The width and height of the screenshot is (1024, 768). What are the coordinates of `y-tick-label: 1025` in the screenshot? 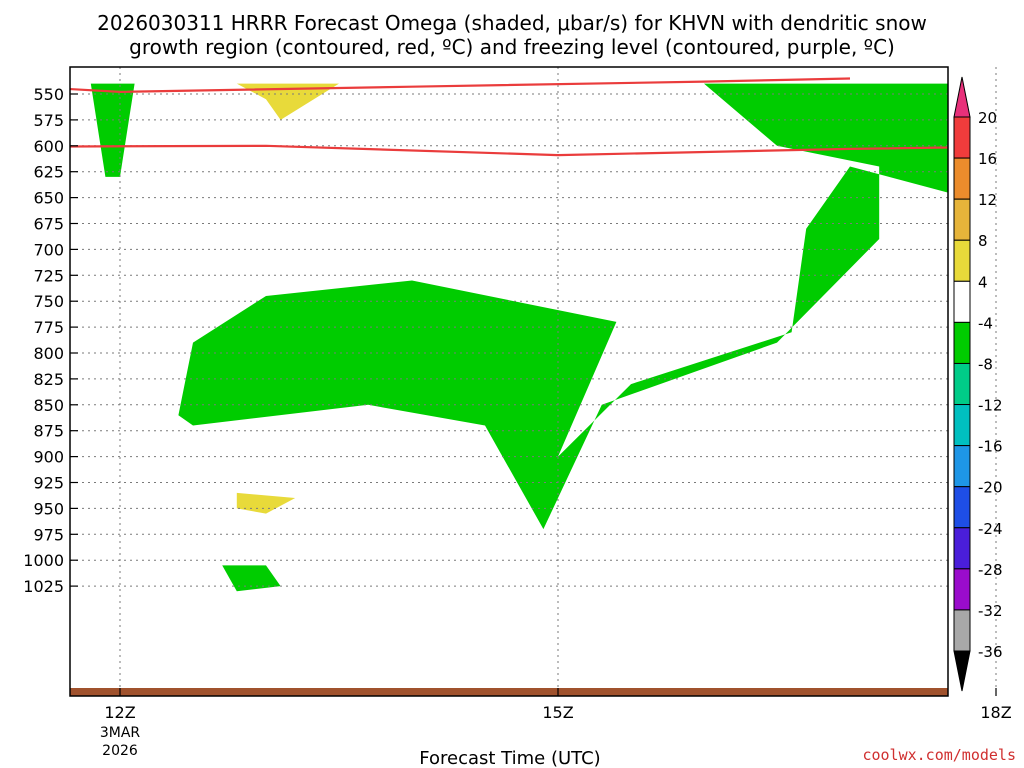 It's located at (43, 586).